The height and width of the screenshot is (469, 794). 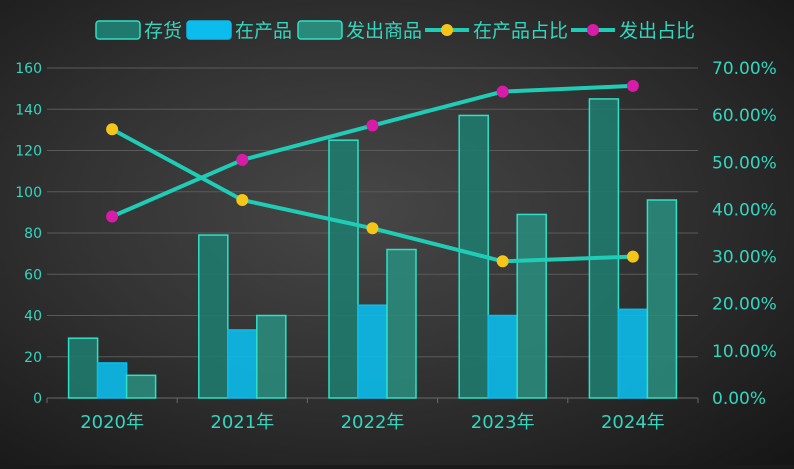 What do you see at coordinates (373, 422) in the screenshot?
I see `x-tick-label: 2022年` at bounding box center [373, 422].